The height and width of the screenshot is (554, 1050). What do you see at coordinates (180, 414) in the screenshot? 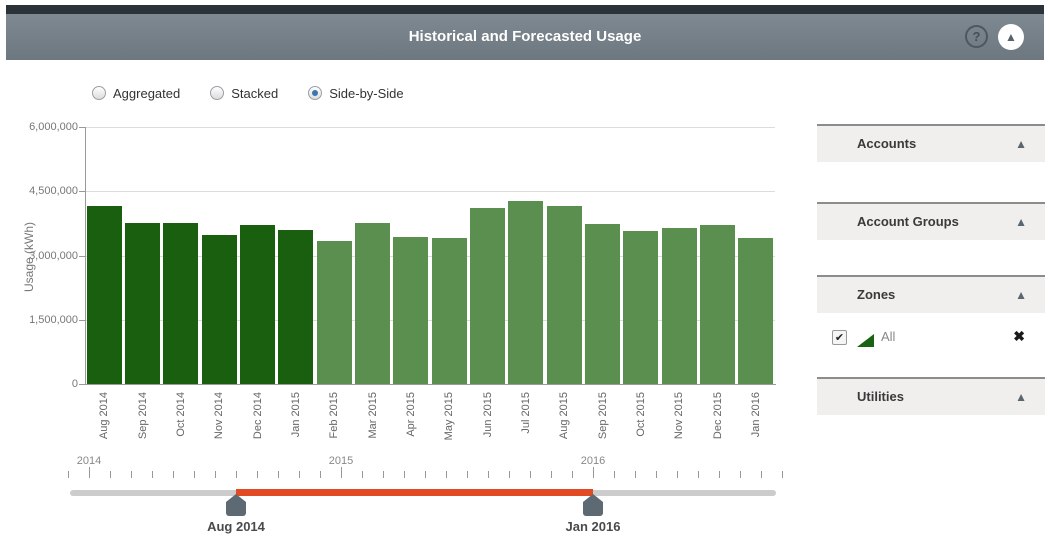
I see `x-axis-tick-label: Oct 2014` at bounding box center [180, 414].